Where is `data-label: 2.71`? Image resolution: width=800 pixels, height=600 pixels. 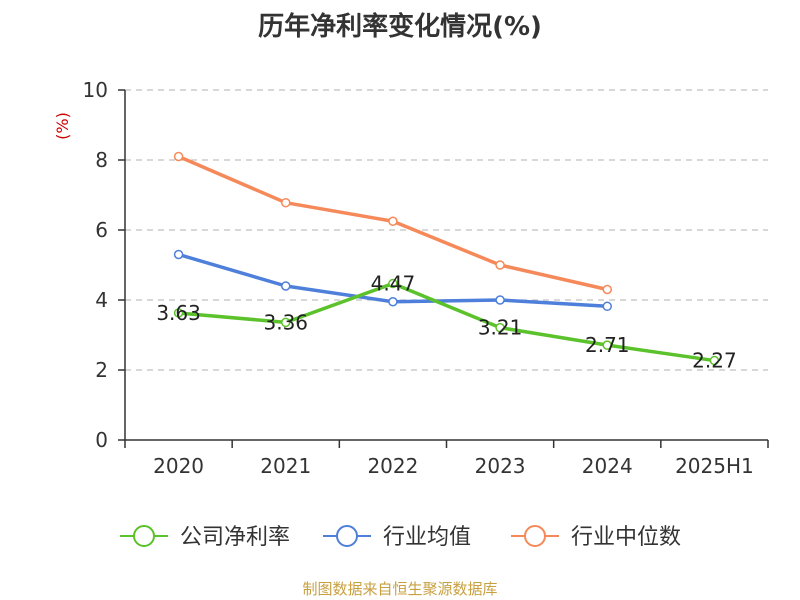 data-label: 2.71 is located at coordinates (607, 345).